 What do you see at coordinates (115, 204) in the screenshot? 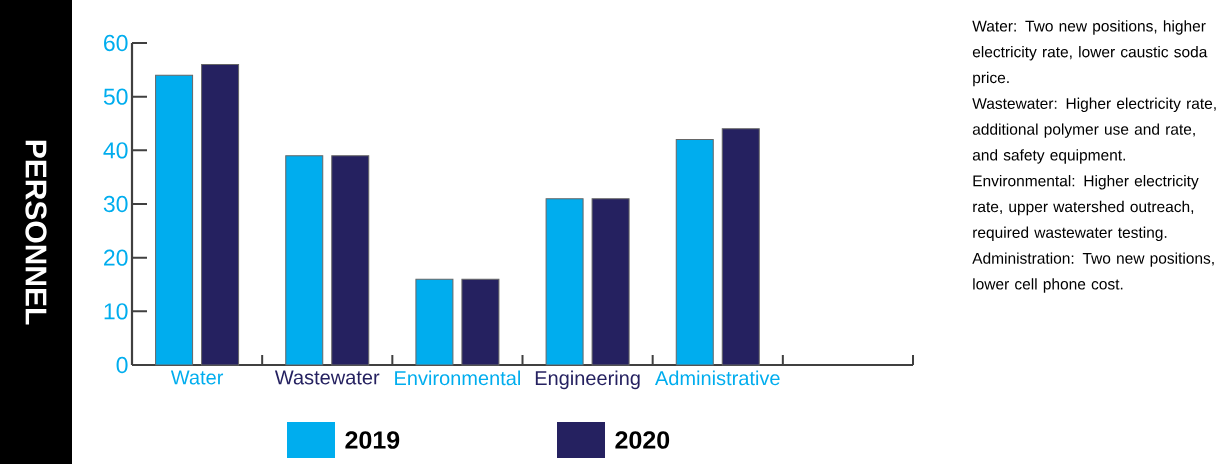
I see `y-tick-label: 30` at bounding box center [115, 204].